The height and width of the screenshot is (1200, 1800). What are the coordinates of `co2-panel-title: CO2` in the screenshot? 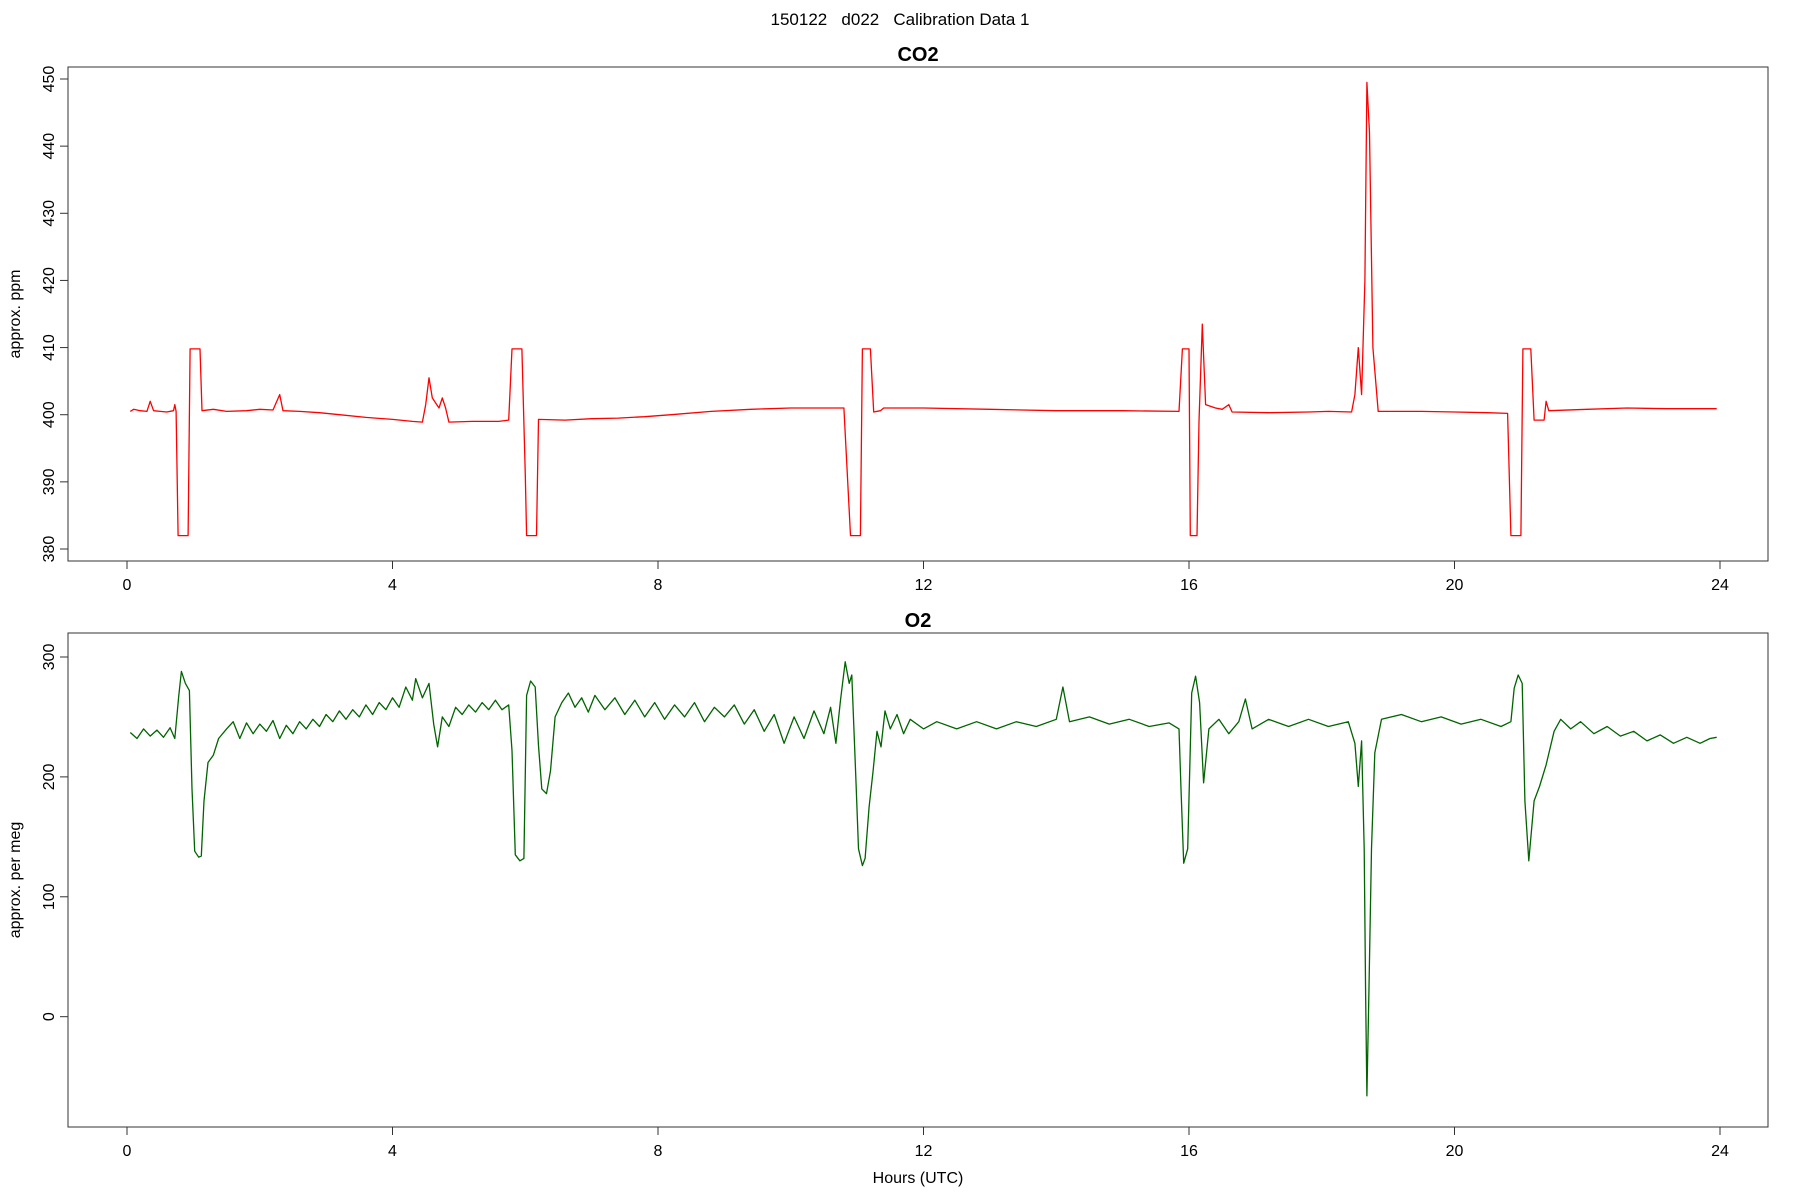 It's located at (917, 55).